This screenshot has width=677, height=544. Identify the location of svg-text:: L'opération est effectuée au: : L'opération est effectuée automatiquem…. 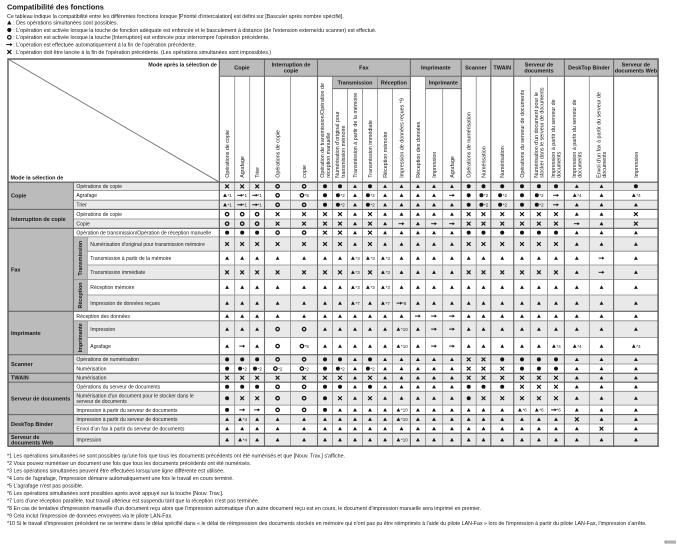
(104, 46).